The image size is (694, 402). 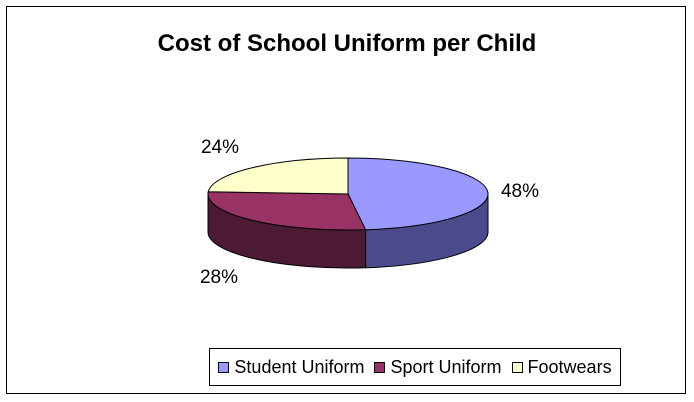 I want to click on legend-item-student-uniform: Student Uniform, so click(x=291, y=367).